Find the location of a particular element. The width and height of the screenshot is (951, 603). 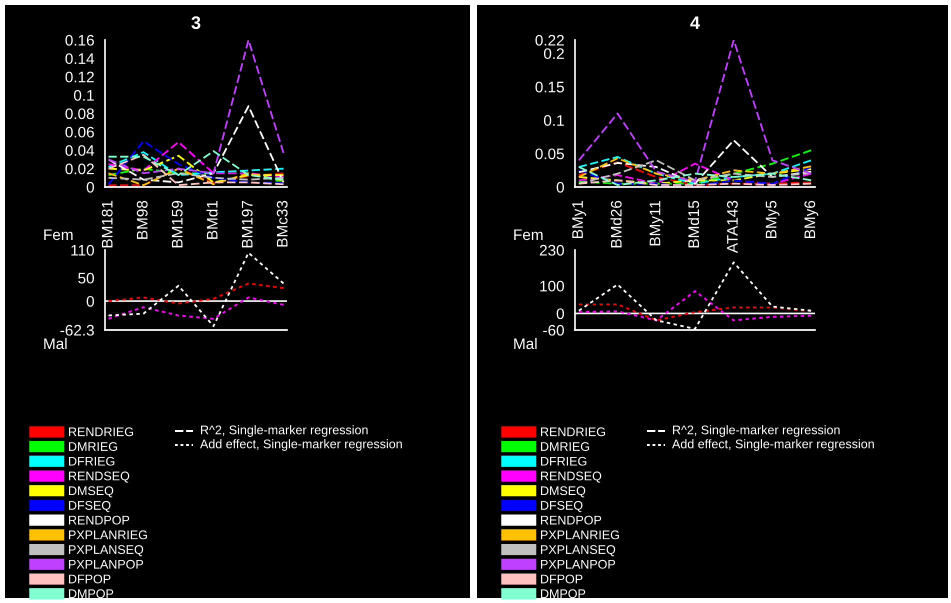

y-tick-label: 0.04 is located at coordinates (79, 150).